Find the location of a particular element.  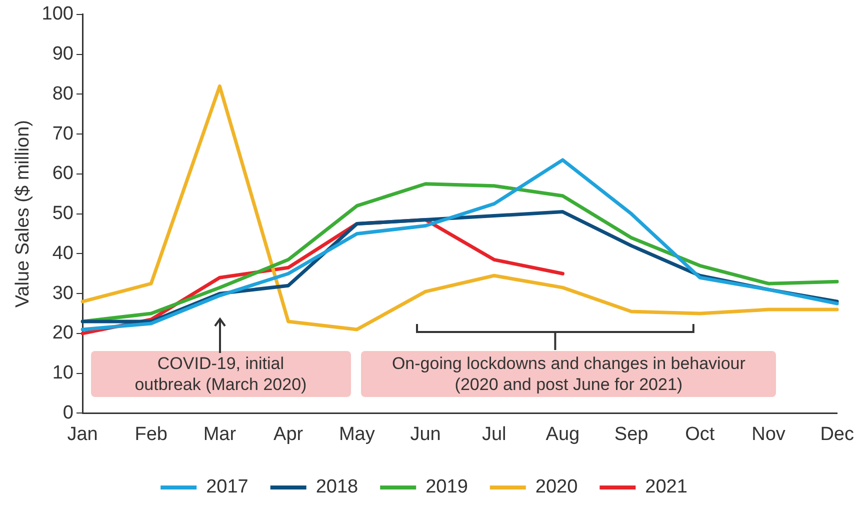

x-tick-label: Oct is located at coordinates (700, 434).